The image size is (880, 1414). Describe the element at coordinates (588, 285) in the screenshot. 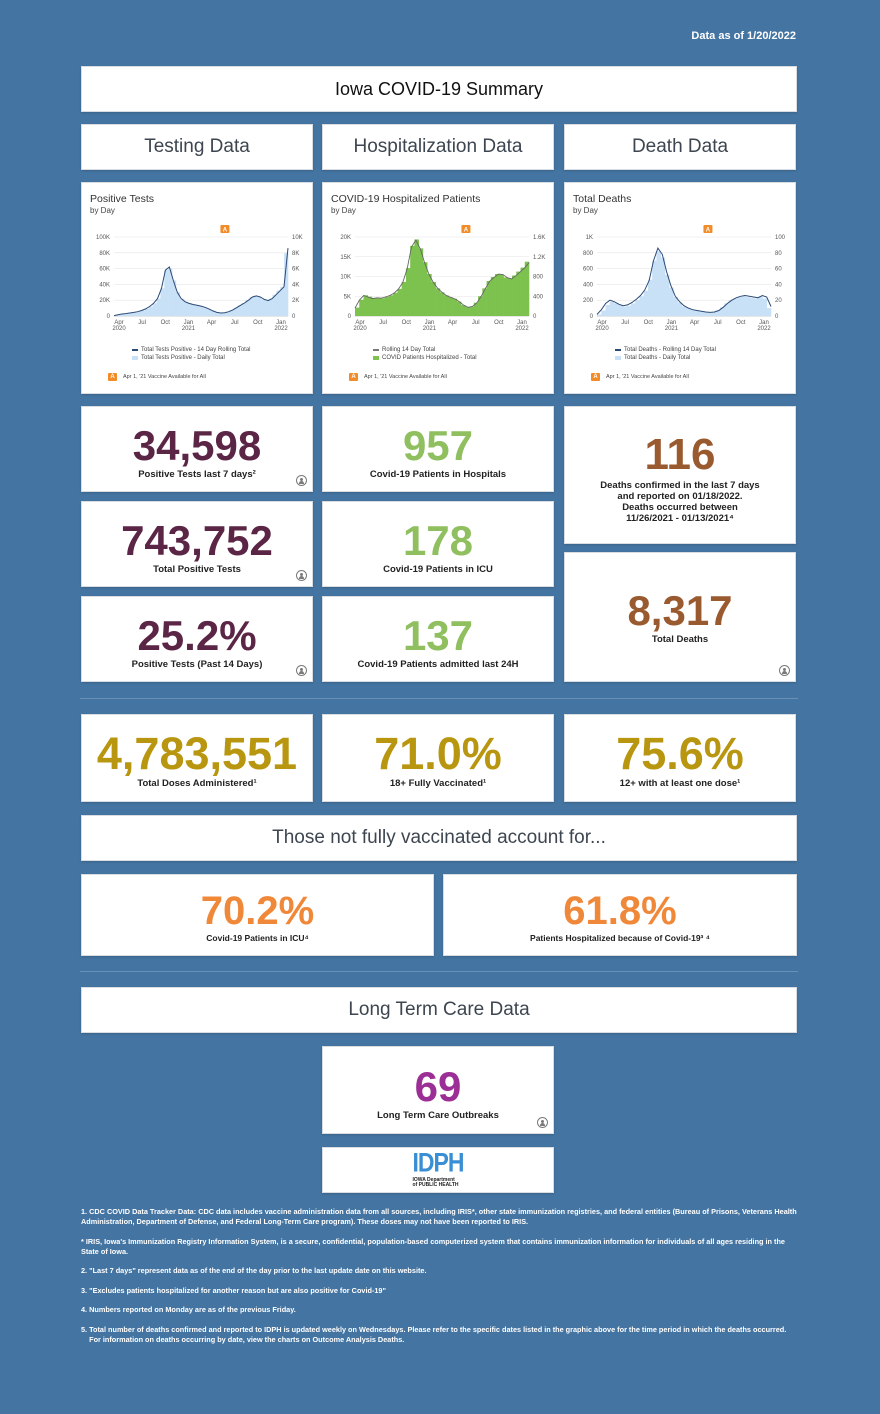

I see `left-tick-label: 400` at that location.